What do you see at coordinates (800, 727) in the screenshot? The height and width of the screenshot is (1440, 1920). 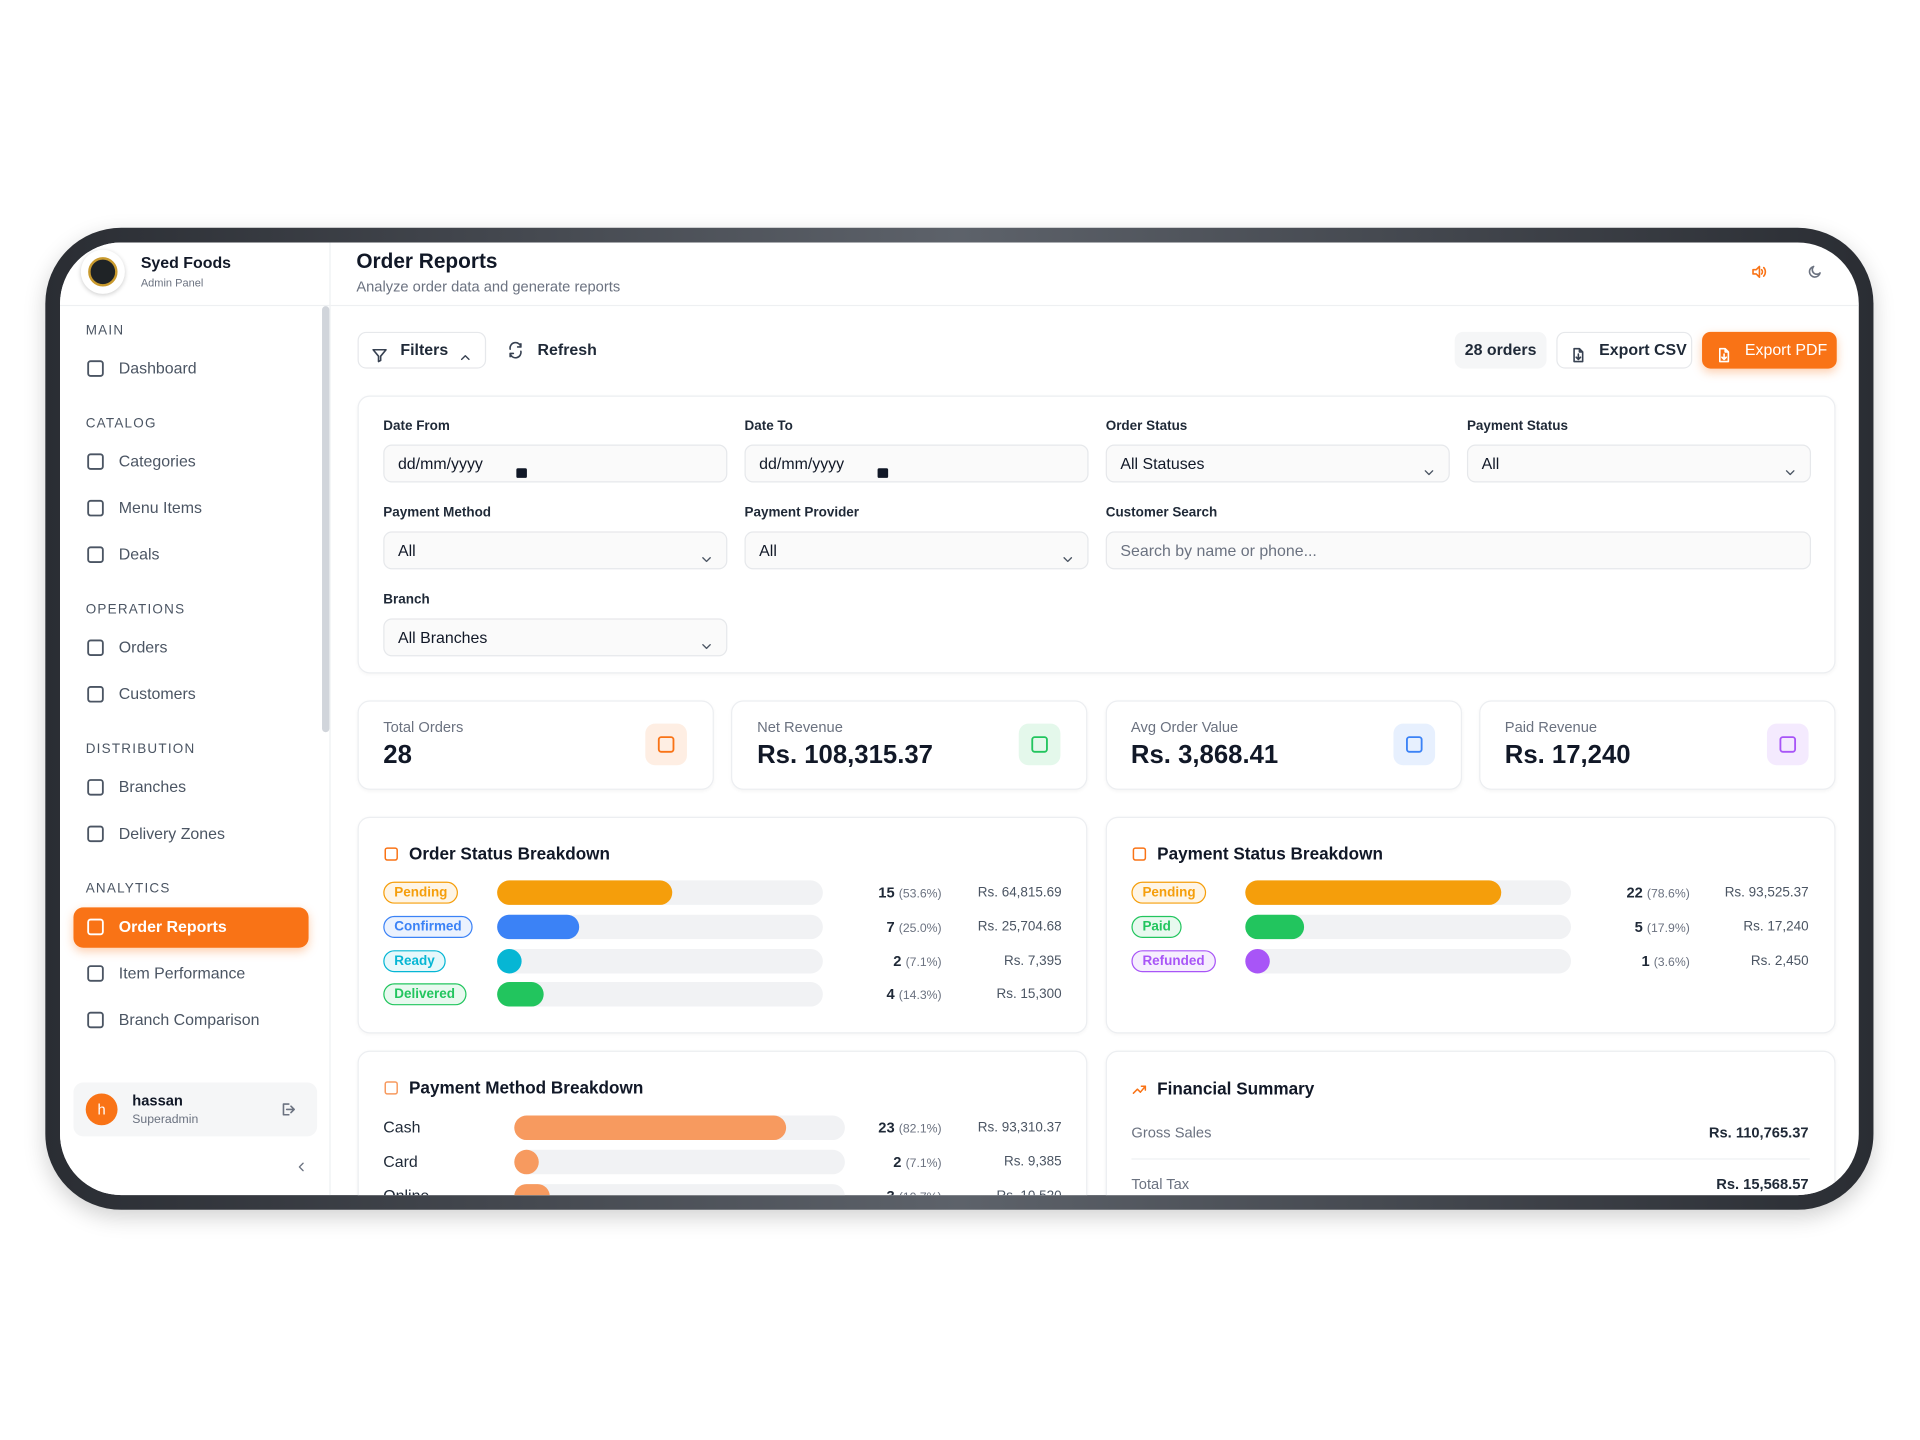 I see `stat-label: Net Revenue` at bounding box center [800, 727].